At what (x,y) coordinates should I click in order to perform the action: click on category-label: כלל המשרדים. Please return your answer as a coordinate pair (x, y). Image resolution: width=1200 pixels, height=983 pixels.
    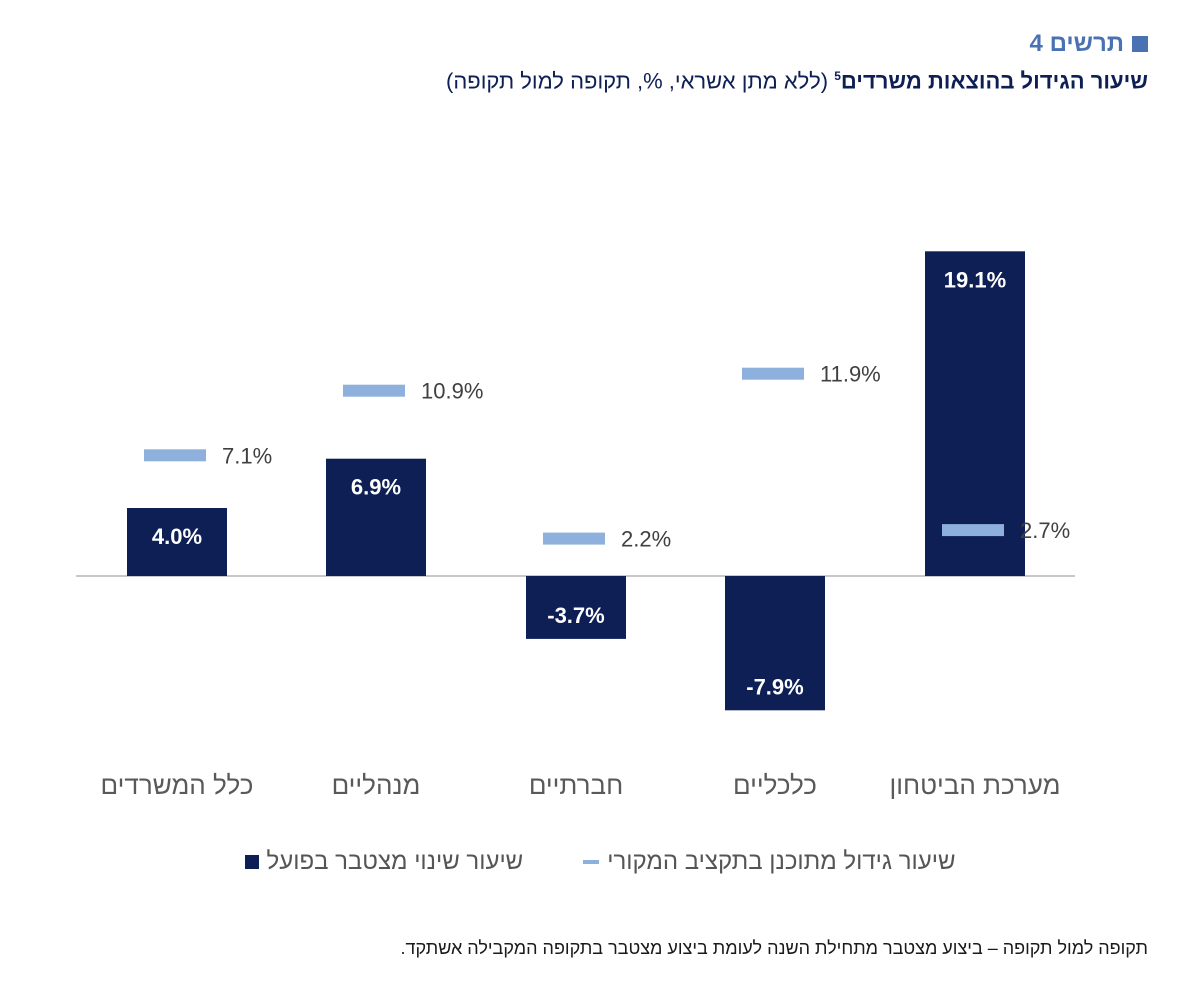
    Looking at the image, I should click on (177, 785).